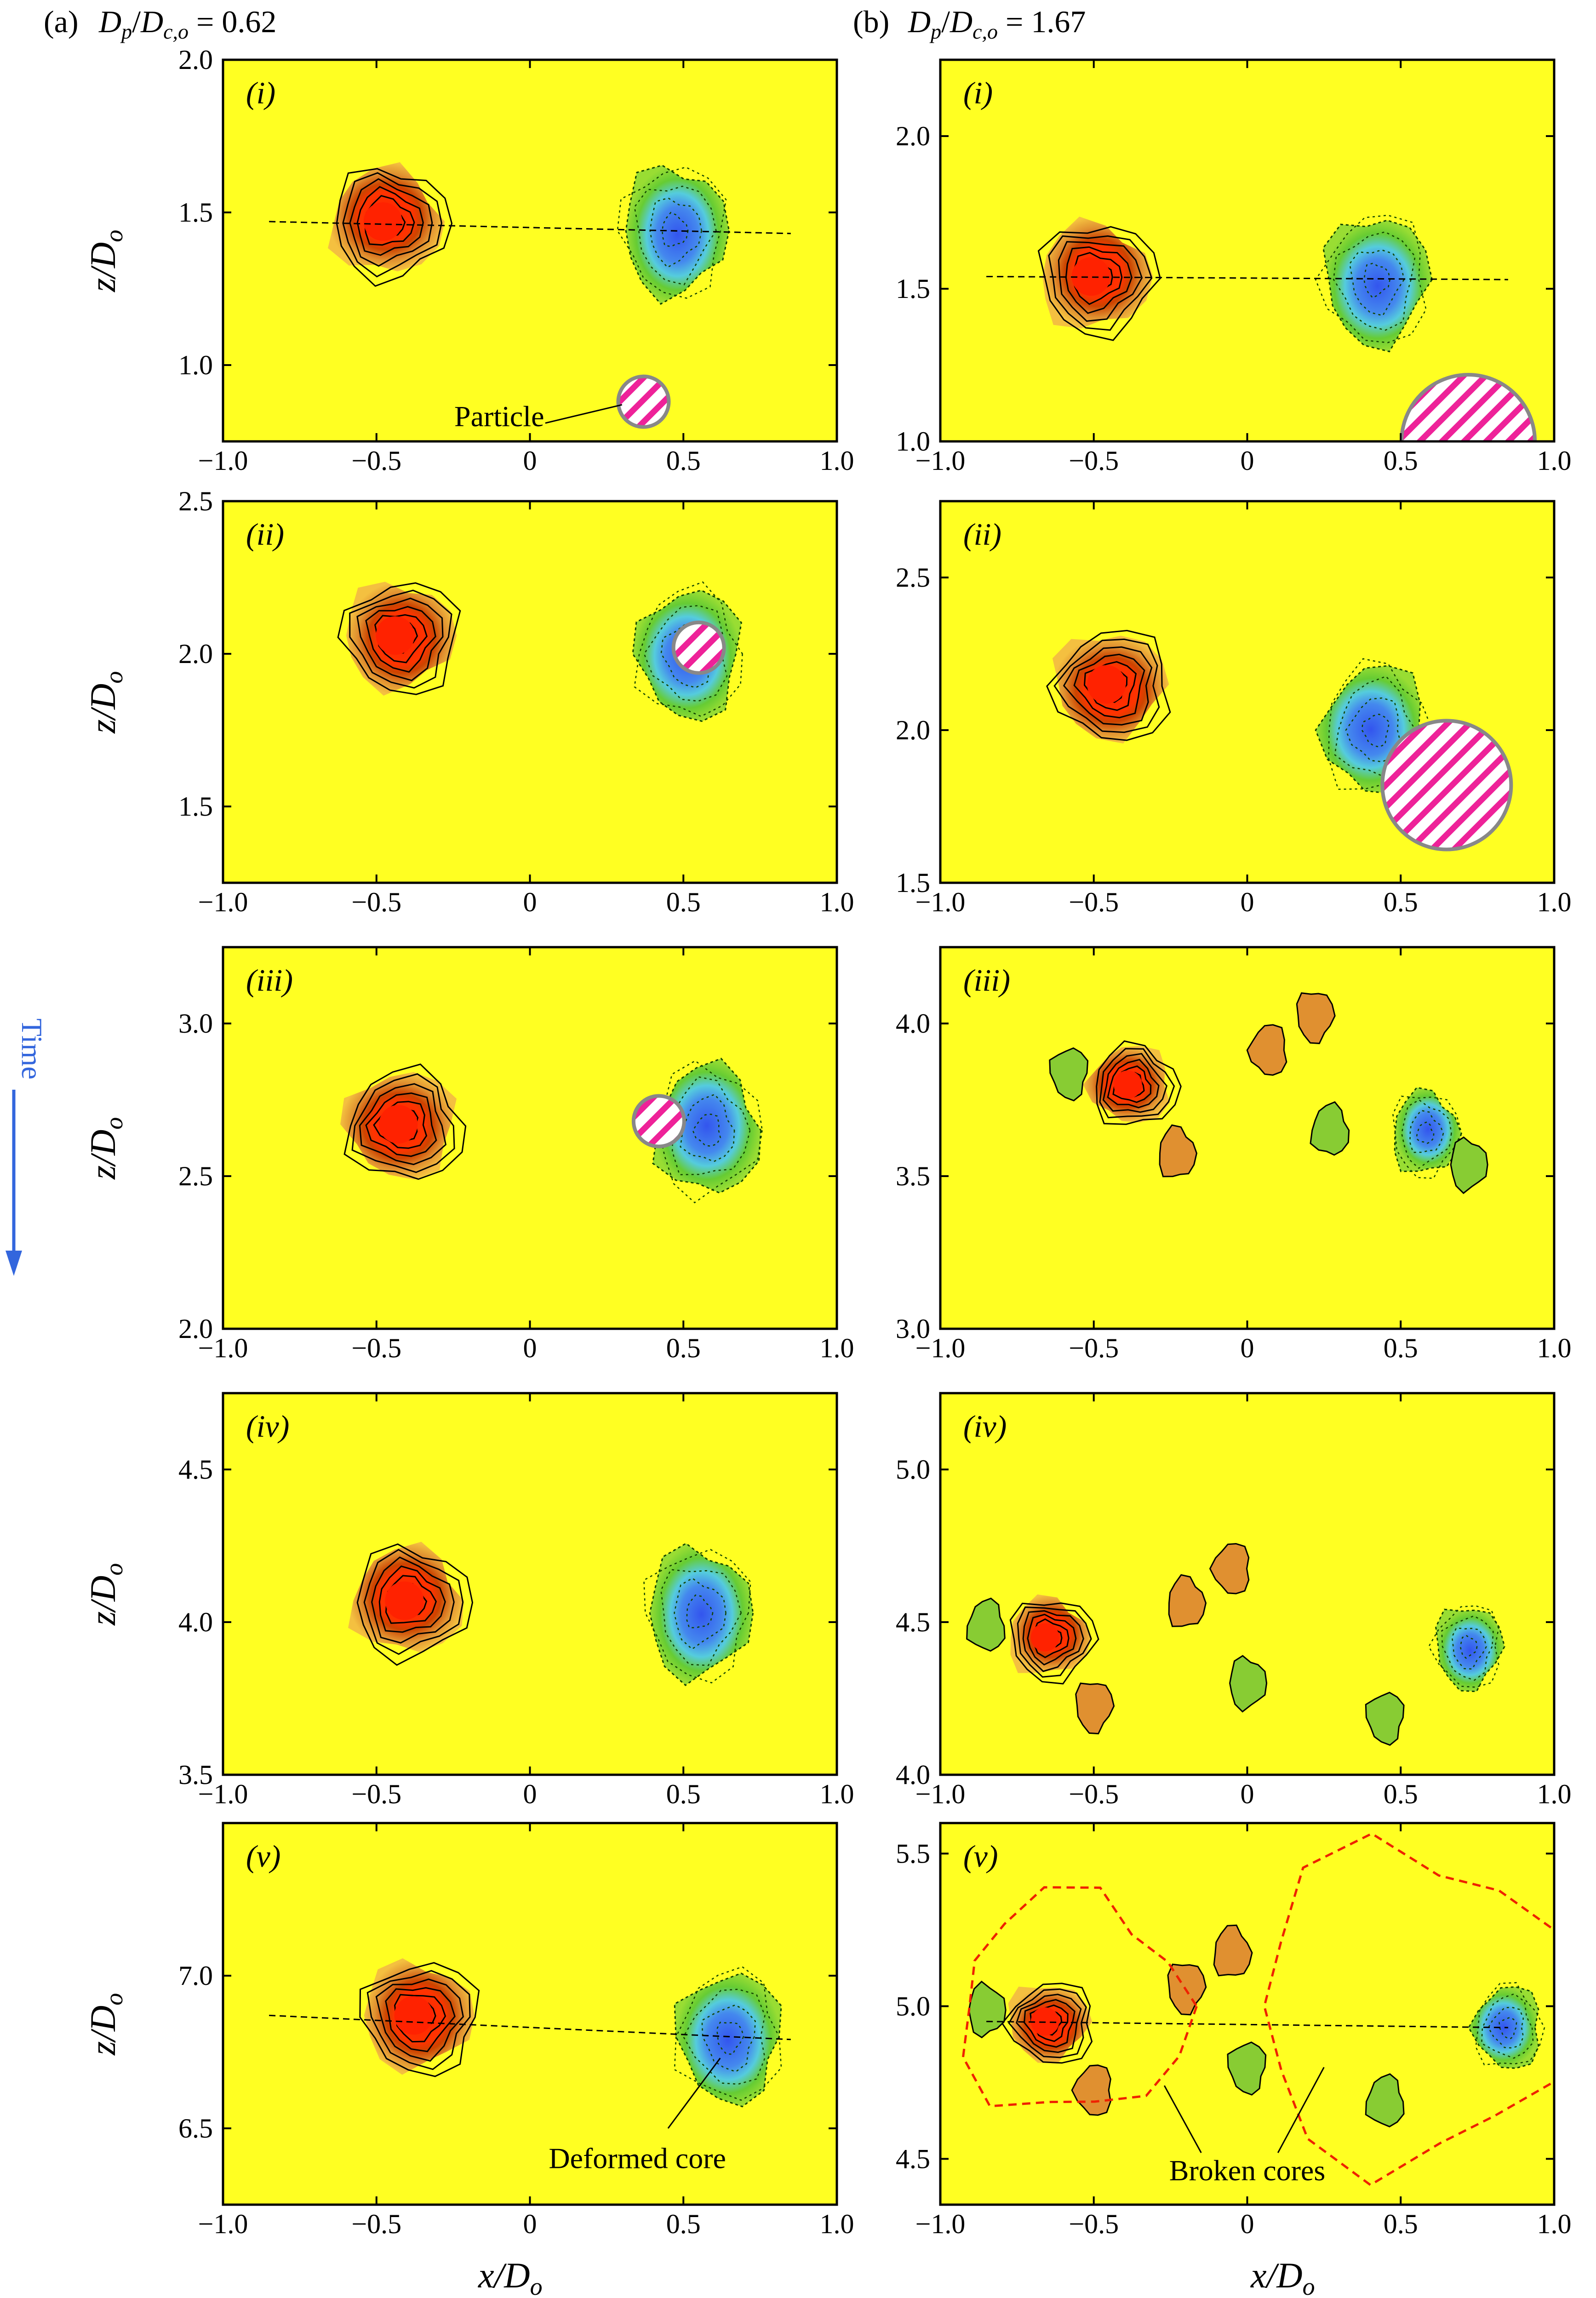 The width and height of the screenshot is (1596, 2298). What do you see at coordinates (61, 21) in the screenshot?
I see `column-tag-a: (a)` at bounding box center [61, 21].